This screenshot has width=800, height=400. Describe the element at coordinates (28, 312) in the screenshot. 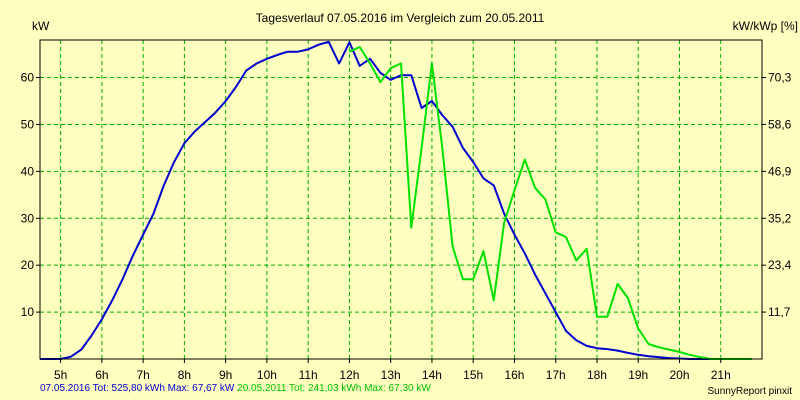

I see `y-left-tick-label: 10` at that location.